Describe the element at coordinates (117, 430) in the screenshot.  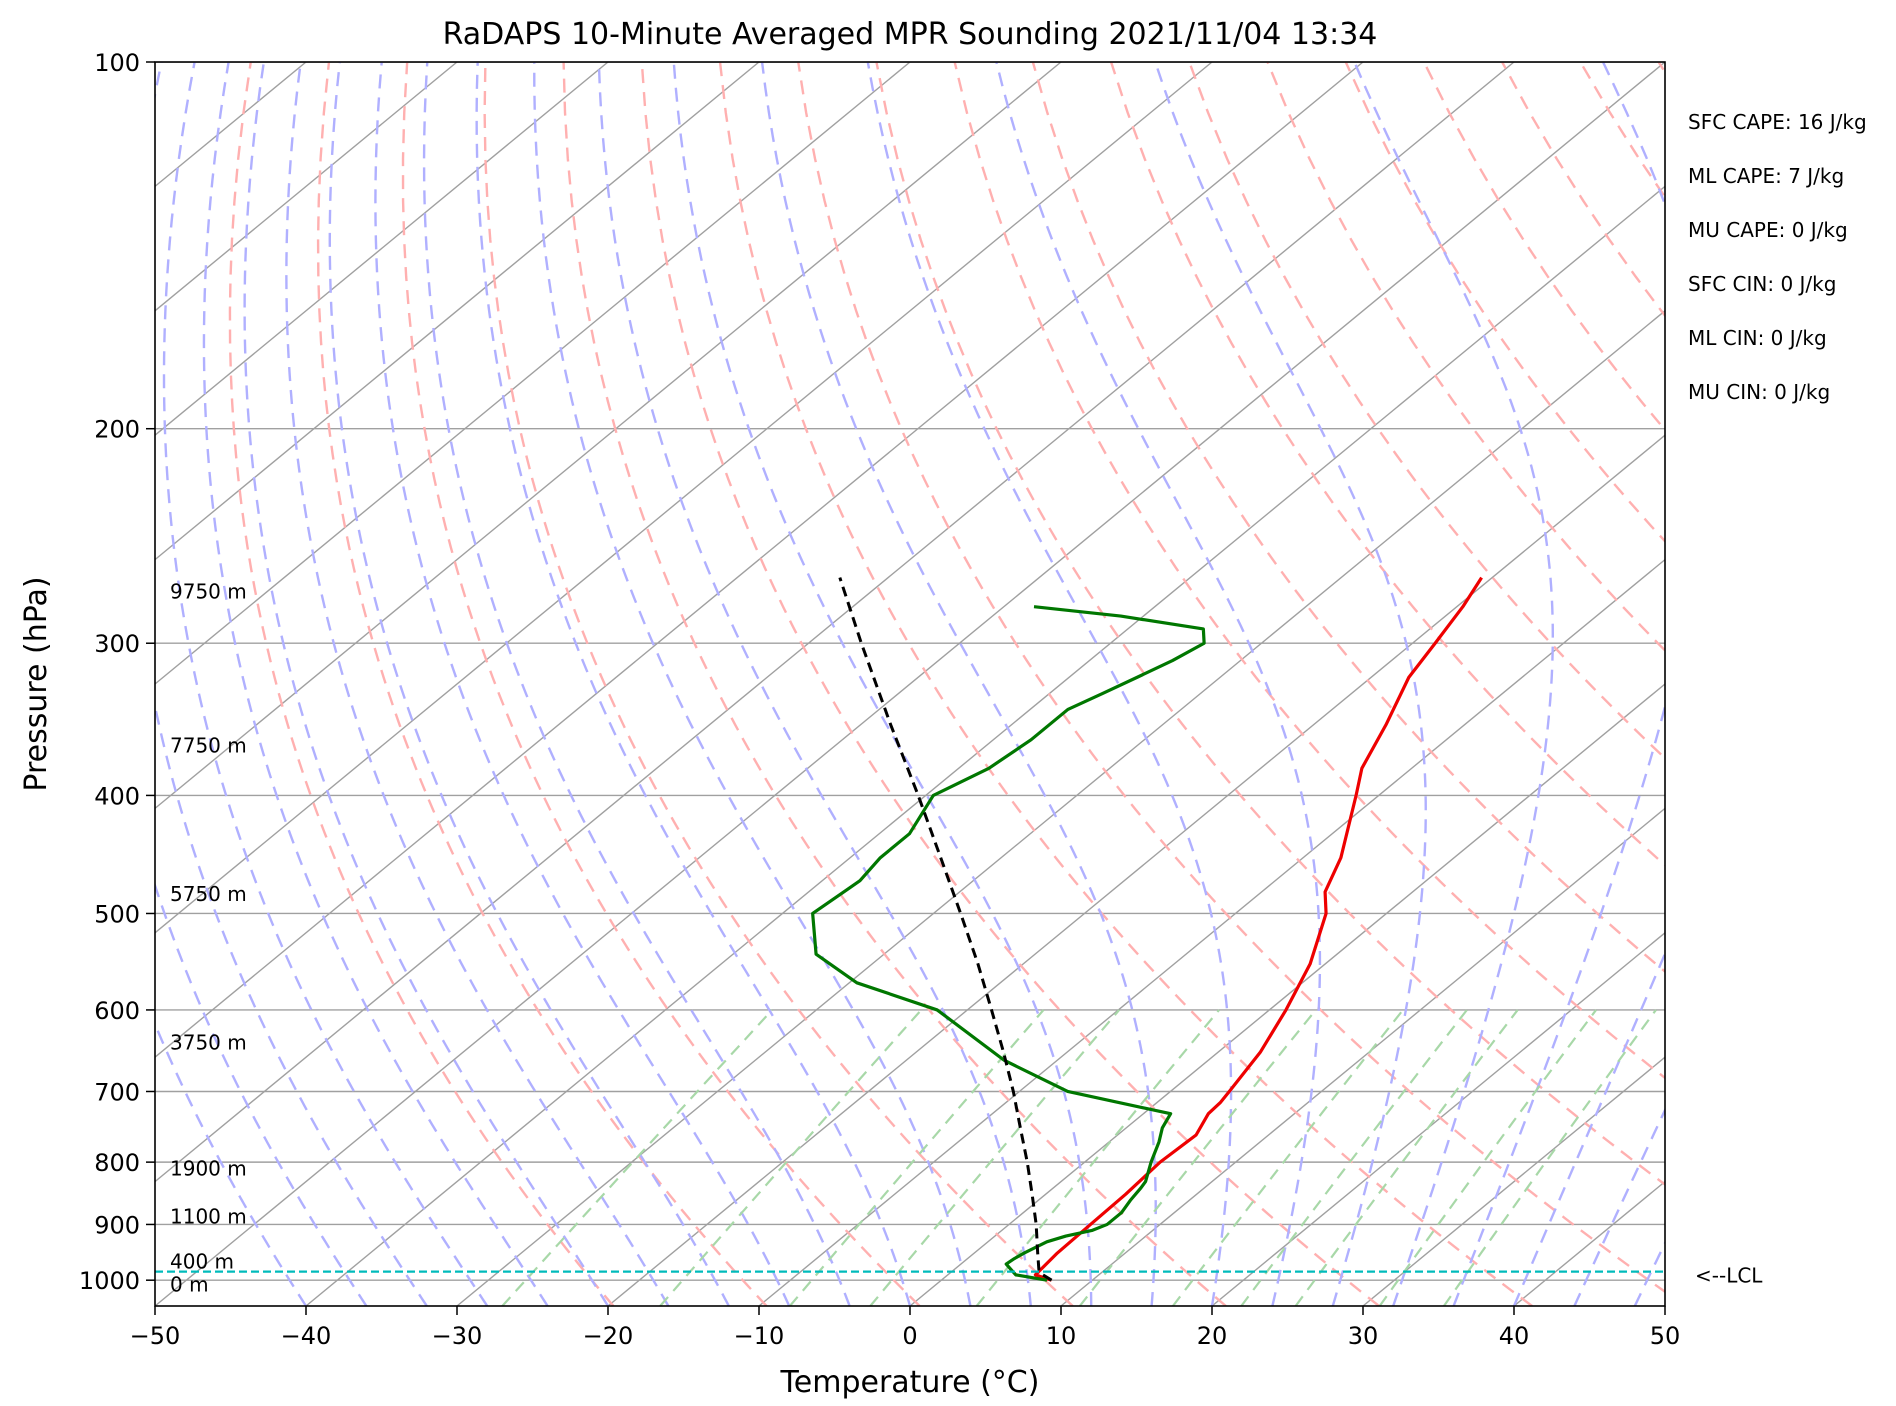
I see `y-tick-label: 200` at that location.